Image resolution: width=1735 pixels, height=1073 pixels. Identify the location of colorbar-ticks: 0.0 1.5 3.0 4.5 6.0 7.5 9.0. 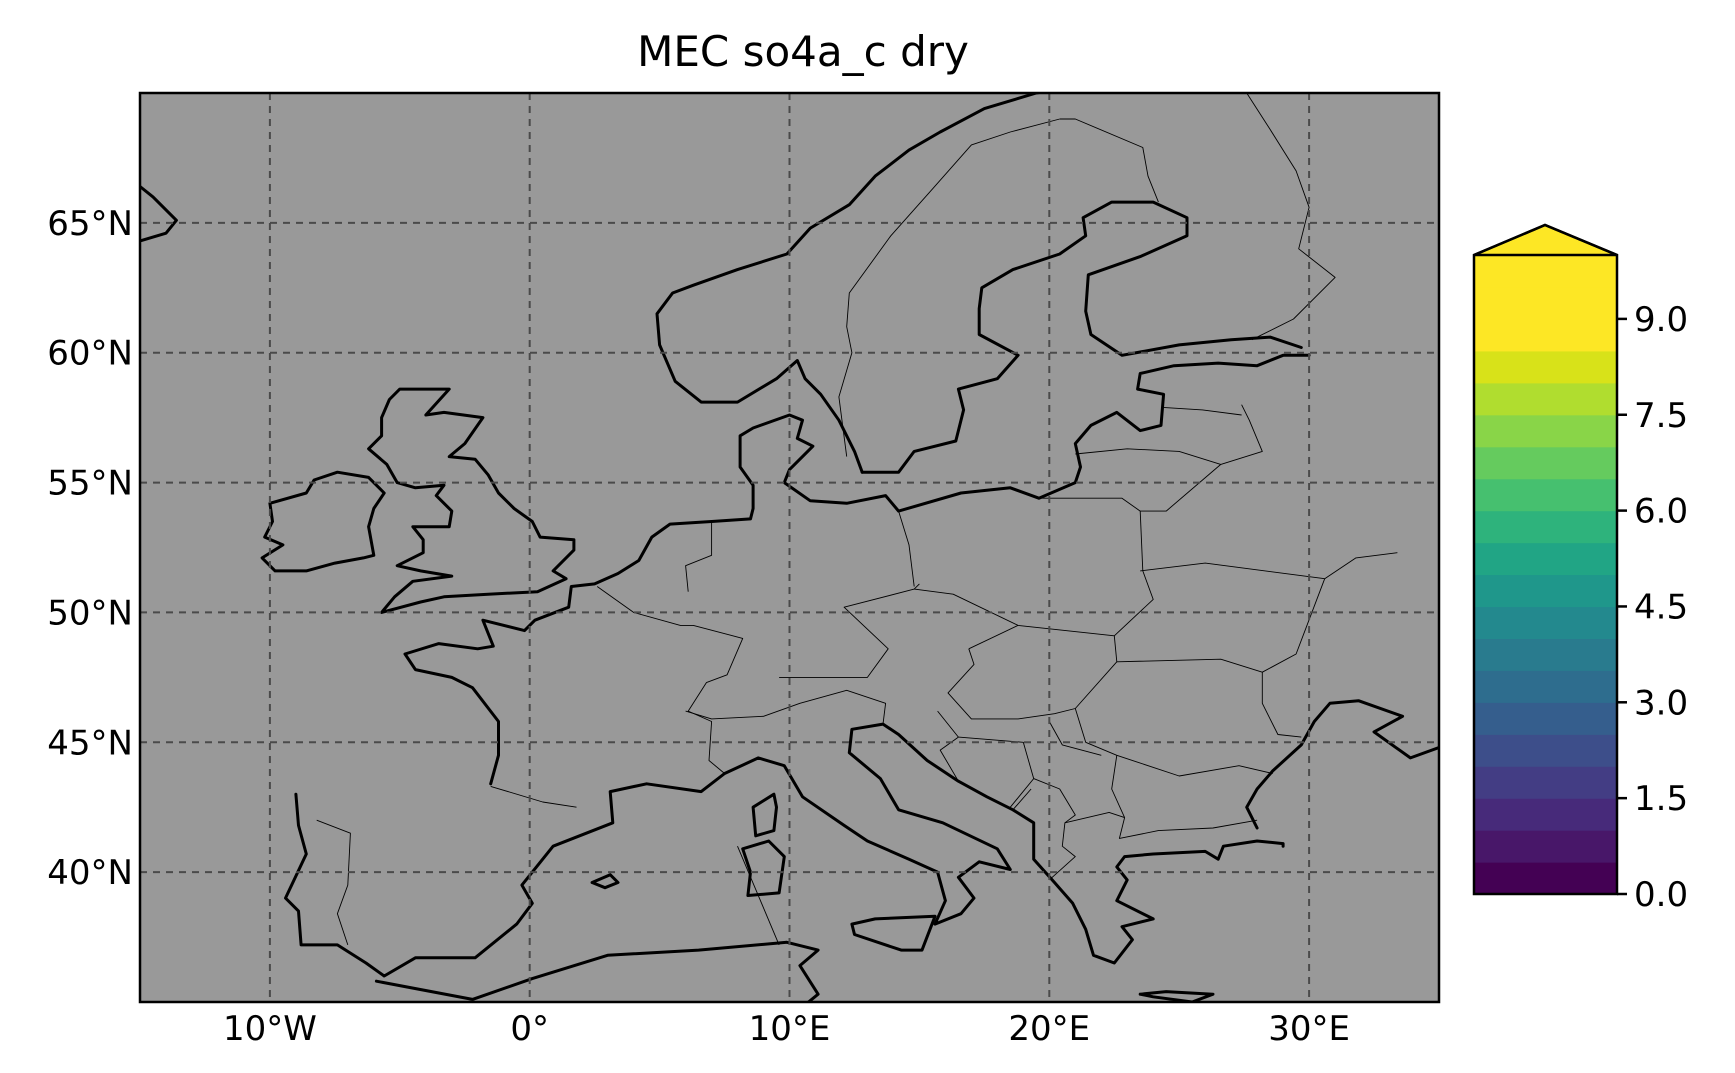
(1652, 607).